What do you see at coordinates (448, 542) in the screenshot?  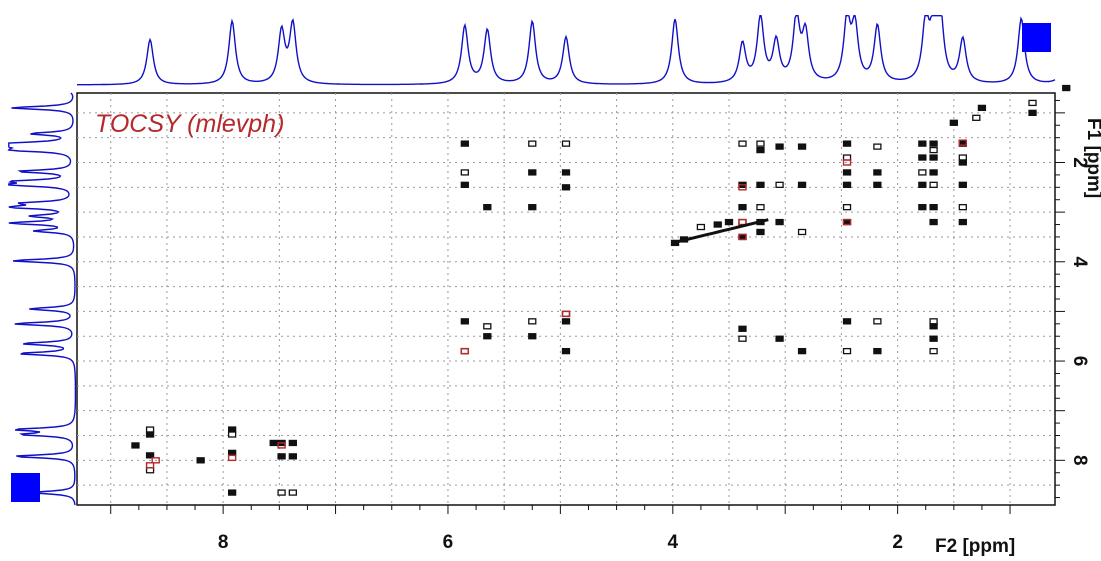 I see `x-tick-label: 6` at bounding box center [448, 542].